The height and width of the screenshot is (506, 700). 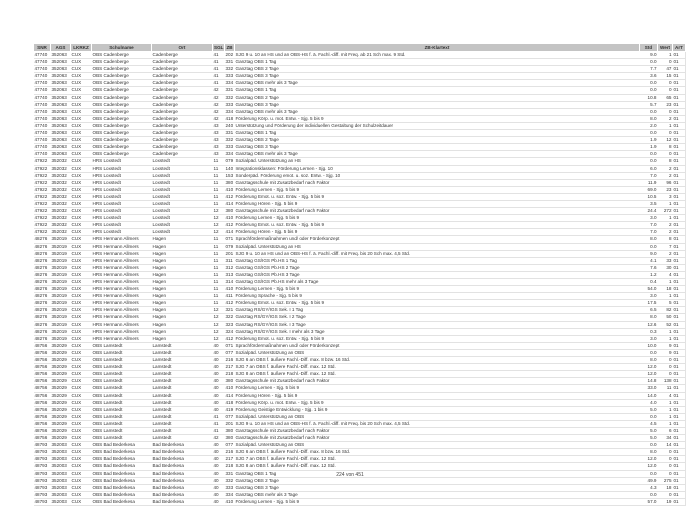 What do you see at coordinates (229, 339) in the screenshot?
I see `cell-zb: 412` at bounding box center [229, 339].